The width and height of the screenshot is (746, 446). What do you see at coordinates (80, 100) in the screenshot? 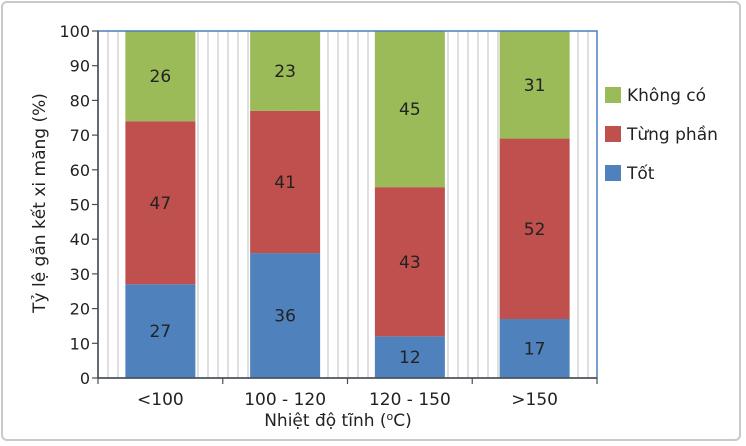
I see `y-tick-label: 80` at bounding box center [80, 100].